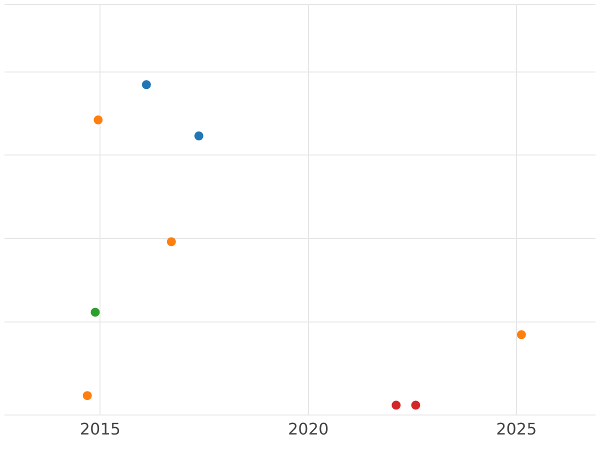 The image size is (600, 450). Describe the element at coordinates (516, 429) in the screenshot. I see `x-tick-label: 2025` at that location.